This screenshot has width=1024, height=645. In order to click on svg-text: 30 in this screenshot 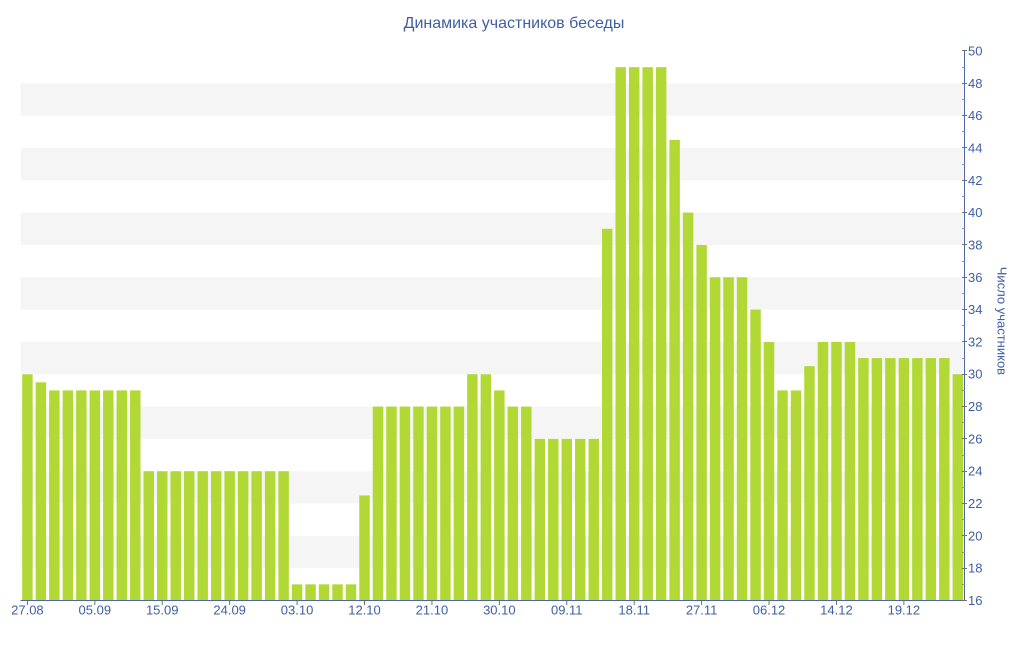, I will do `click(975, 374)`.